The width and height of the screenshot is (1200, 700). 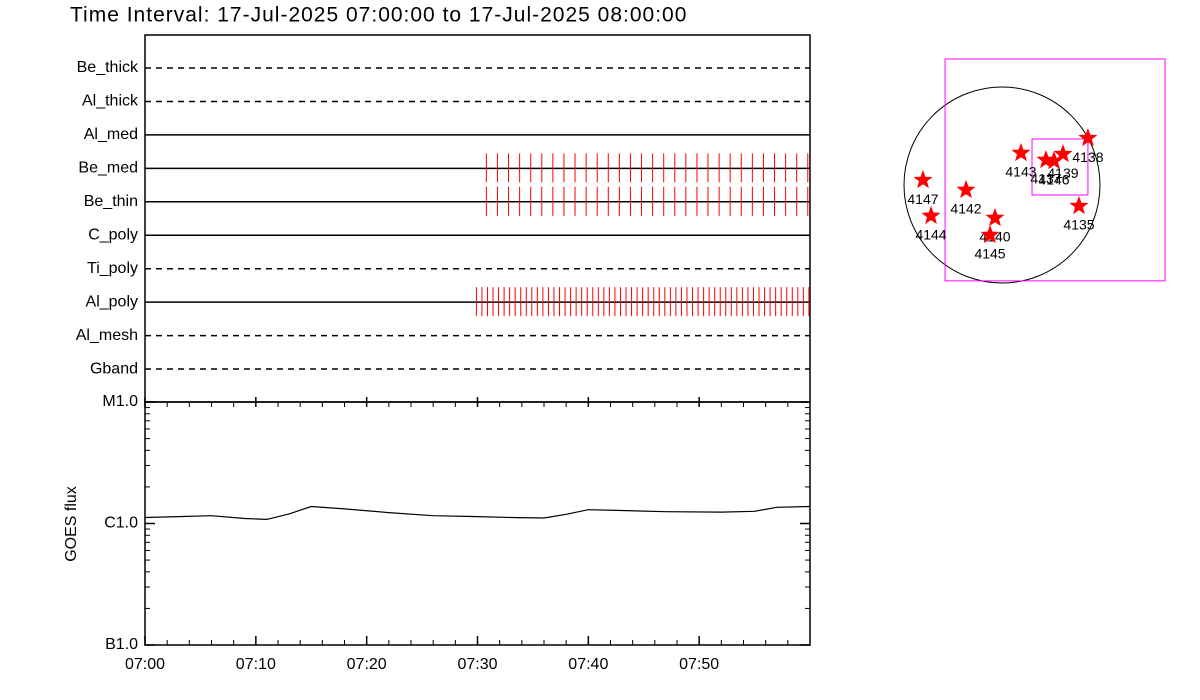 I want to click on solar-disk, so click(x=1002, y=185).